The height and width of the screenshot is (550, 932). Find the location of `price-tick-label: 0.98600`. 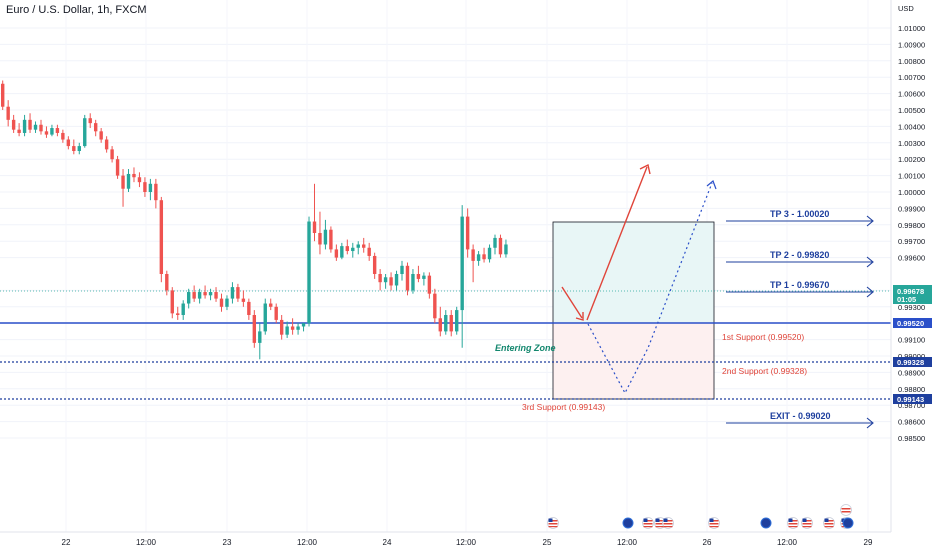

price-tick-label: 0.98600 is located at coordinates (911, 422).